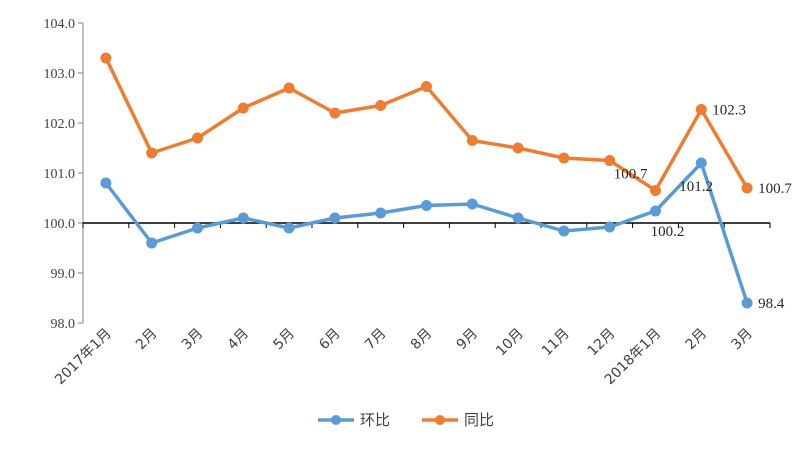 The height and width of the screenshot is (450, 805). What do you see at coordinates (63, 274) in the screenshot?
I see `y-tick-label: 99.0` at bounding box center [63, 274].